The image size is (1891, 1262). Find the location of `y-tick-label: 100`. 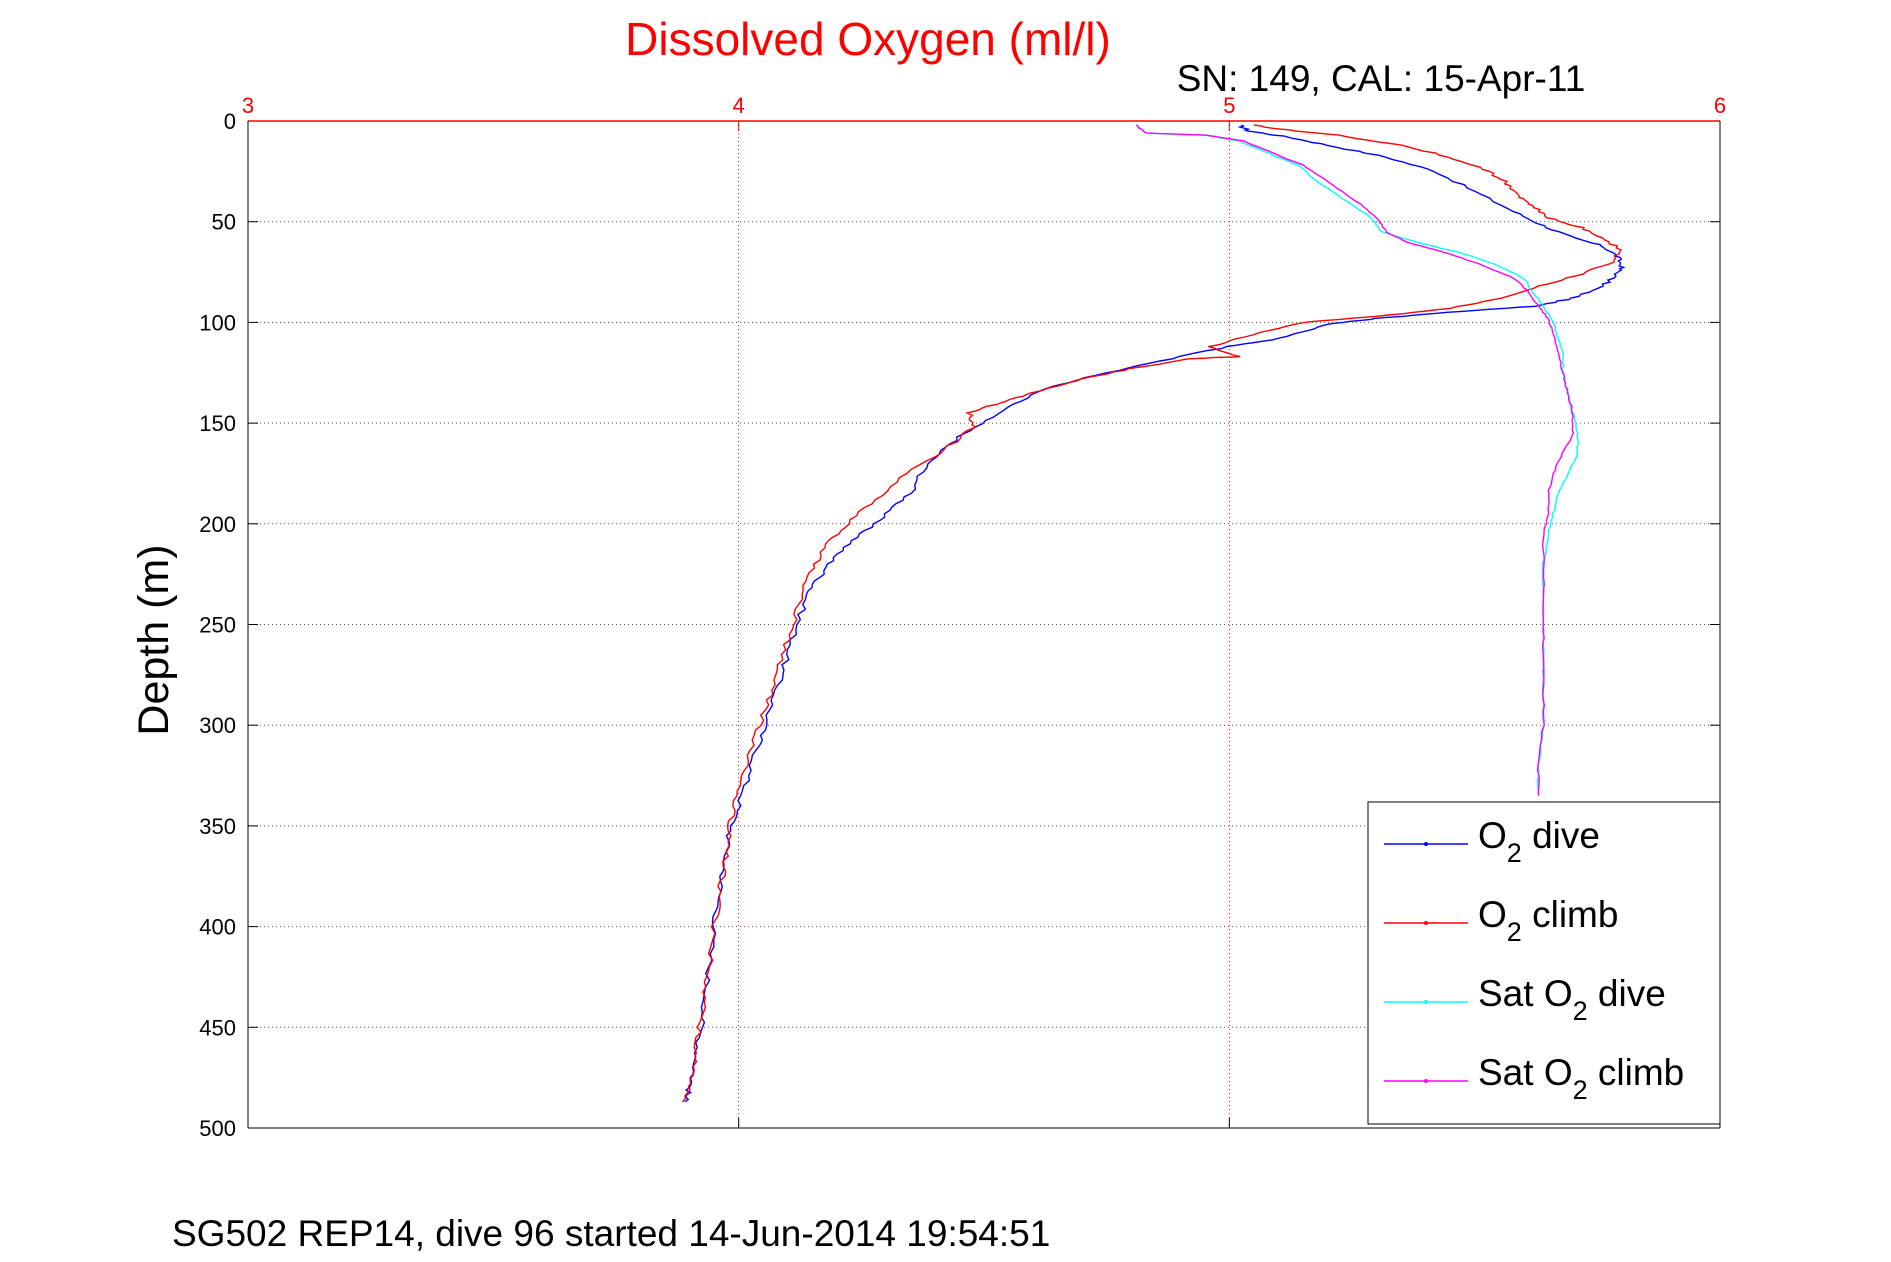

y-tick-label: 100 is located at coordinates (217, 322).